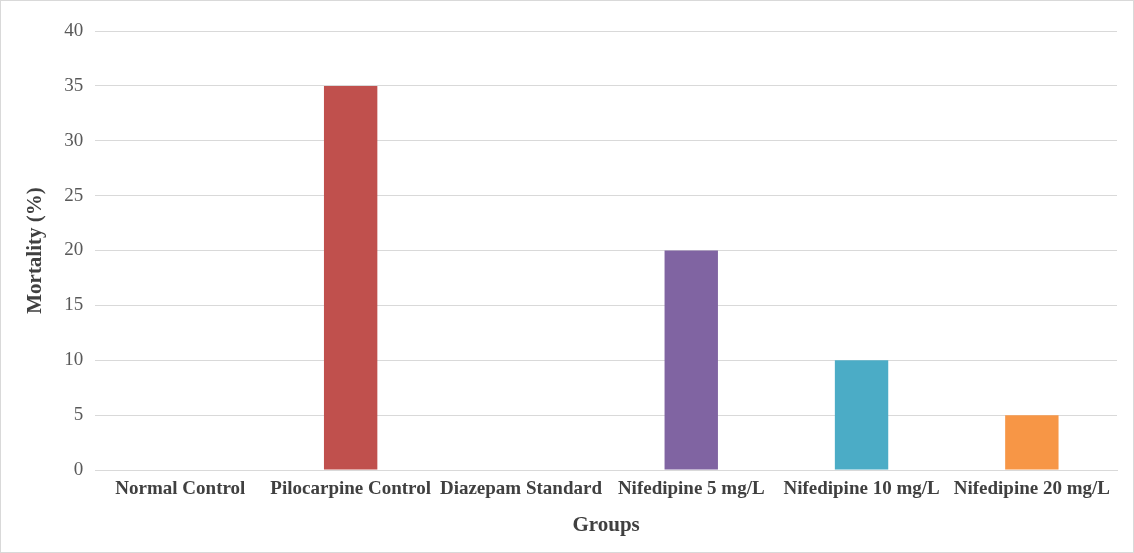 The width and height of the screenshot is (1134, 553). I want to click on x-tick-label: Pilocarpine Control, so click(350, 488).